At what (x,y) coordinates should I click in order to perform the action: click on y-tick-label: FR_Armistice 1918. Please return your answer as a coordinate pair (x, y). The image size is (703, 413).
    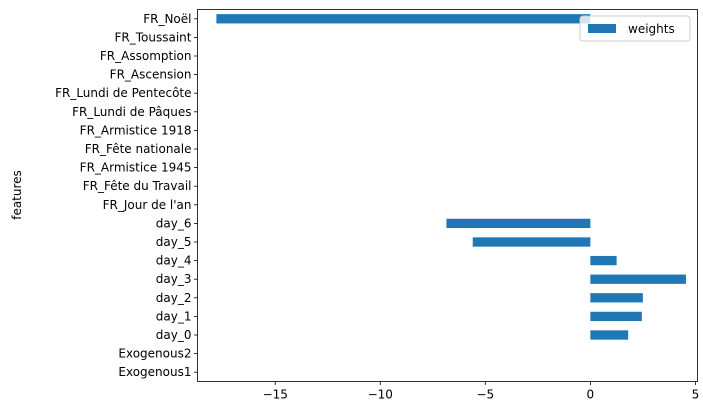
    Looking at the image, I should click on (136, 130).